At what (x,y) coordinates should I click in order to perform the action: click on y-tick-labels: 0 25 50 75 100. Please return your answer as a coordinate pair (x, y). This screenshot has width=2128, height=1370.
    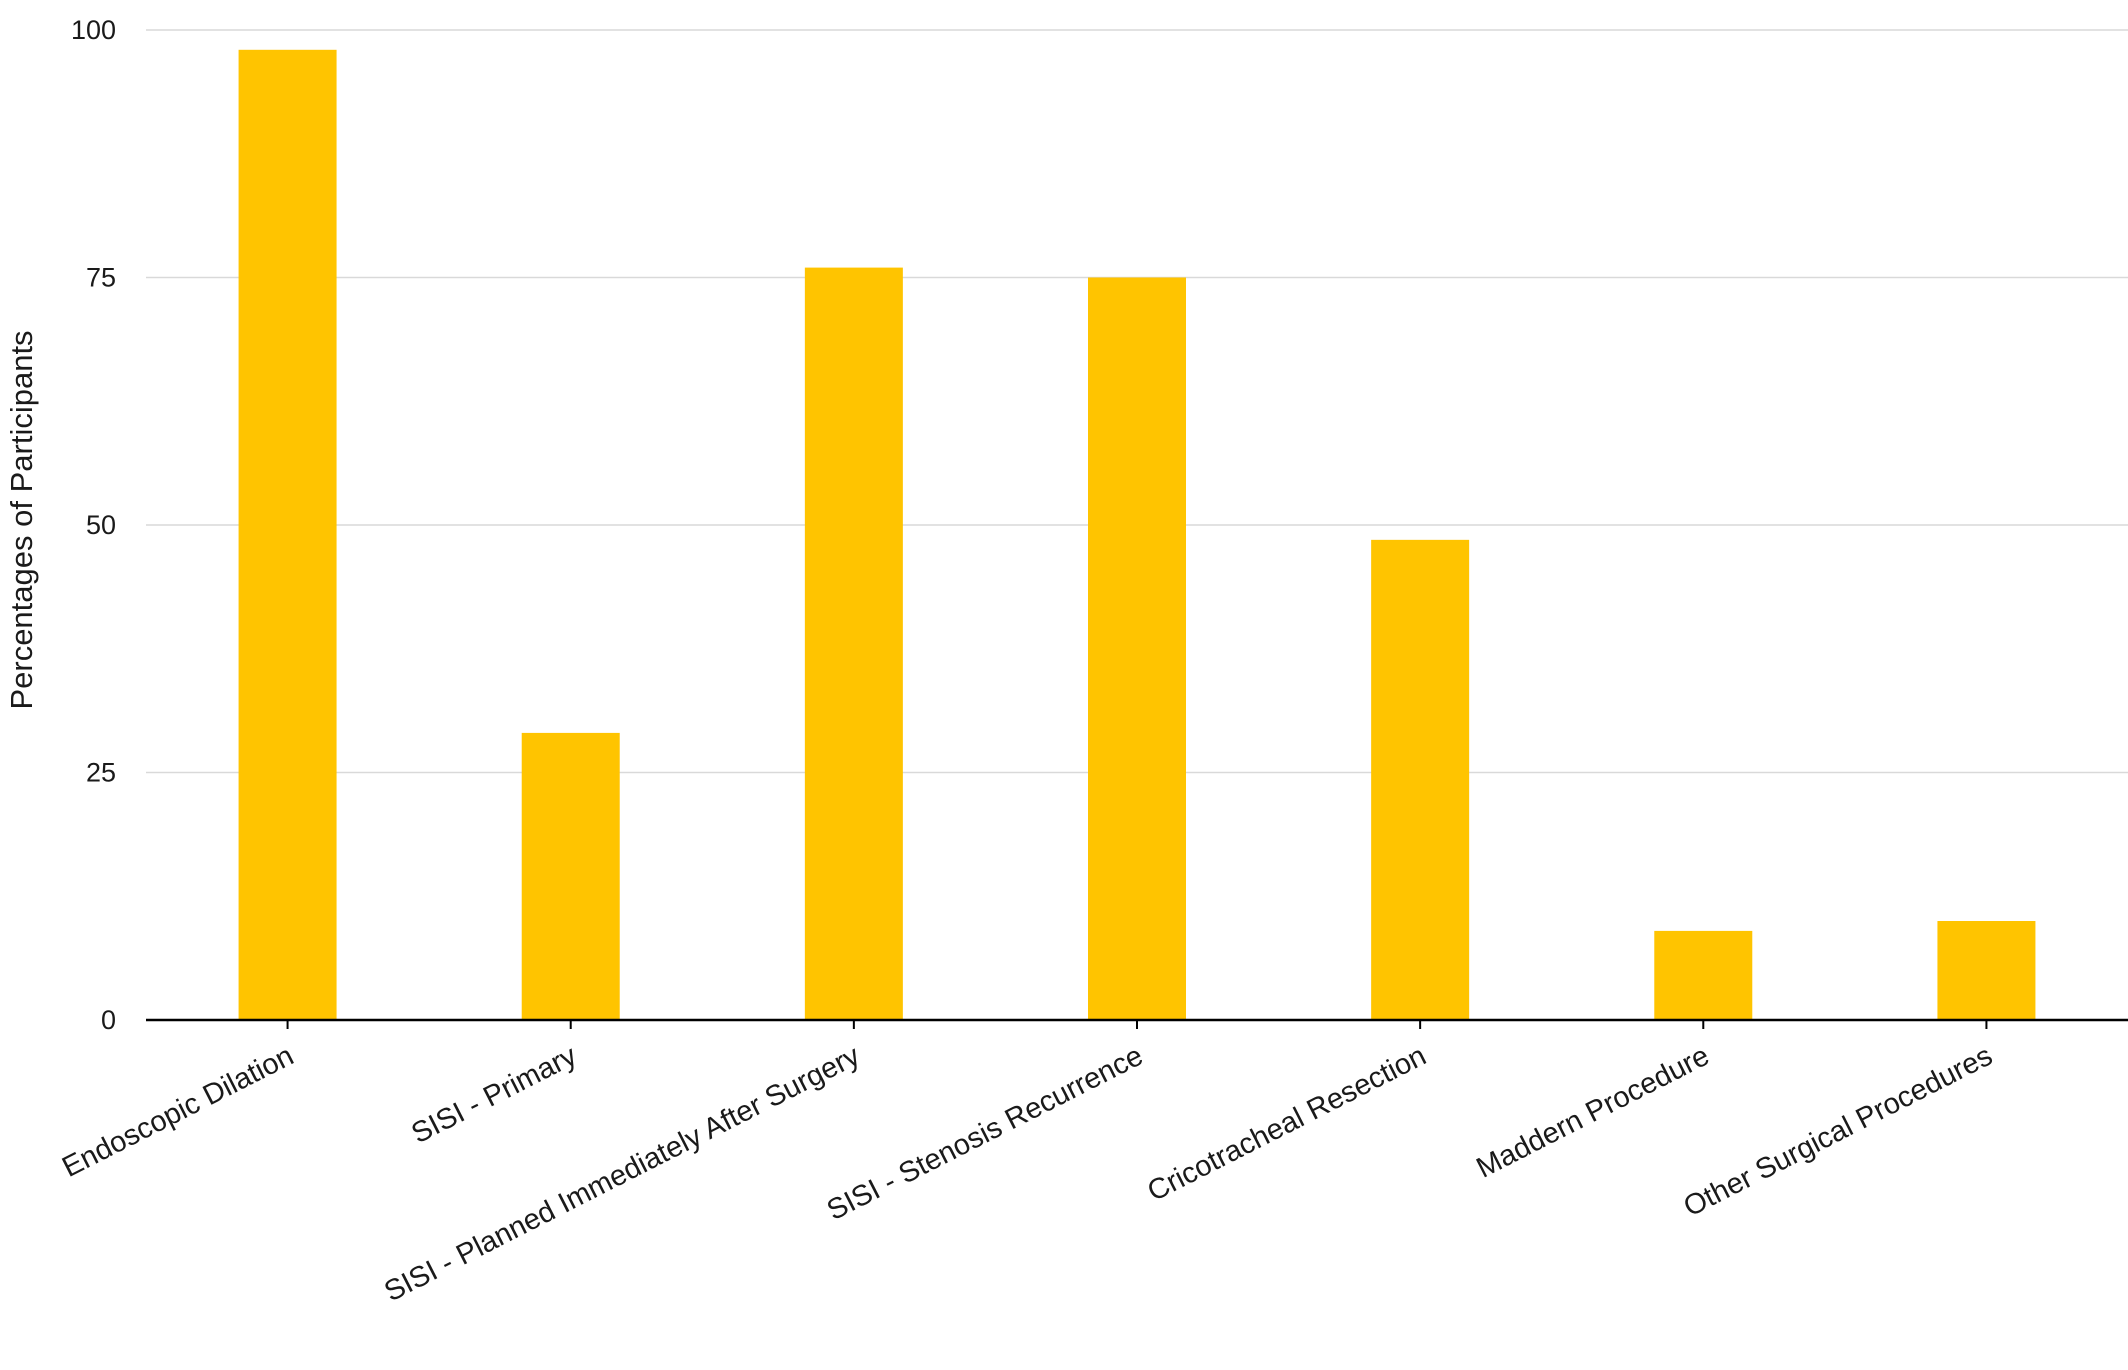
    Looking at the image, I should click on (93, 525).